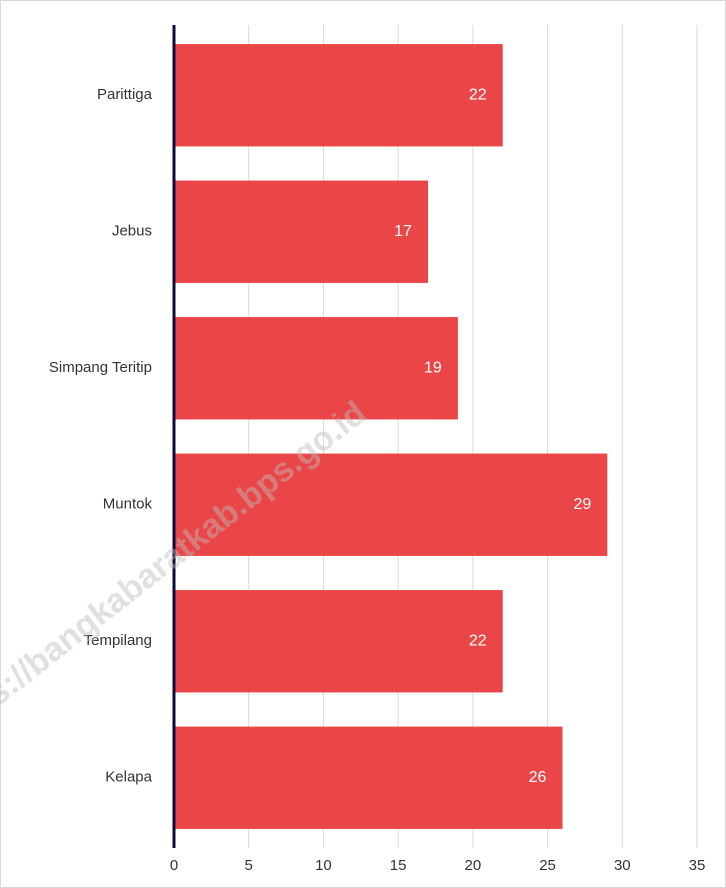 The width and height of the screenshot is (726, 888). Describe the element at coordinates (582, 504) in the screenshot. I see `value-label: 29` at that location.